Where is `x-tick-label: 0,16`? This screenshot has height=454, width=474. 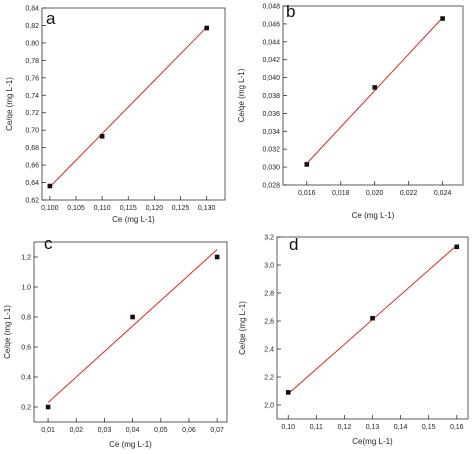 x-tick-label: 0,16 is located at coordinates (457, 427).